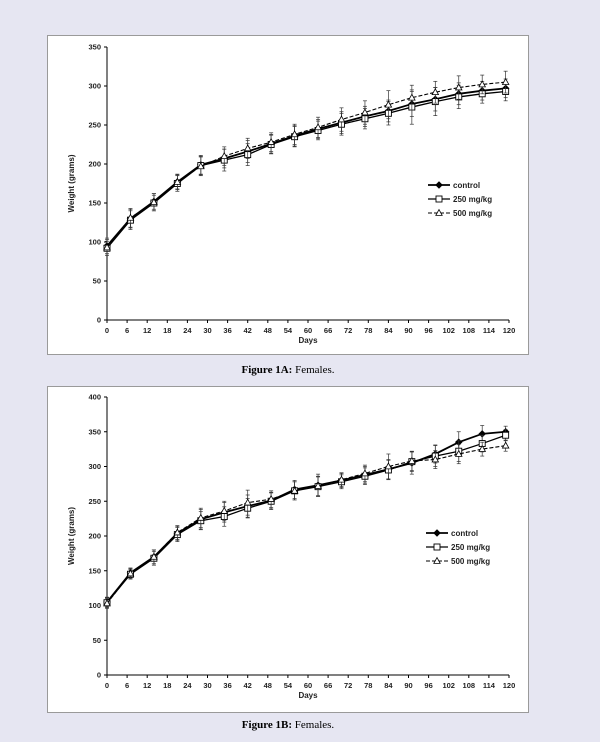 The image size is (600, 742). I want to click on legend-label: 250 mg/kg, so click(472, 199).